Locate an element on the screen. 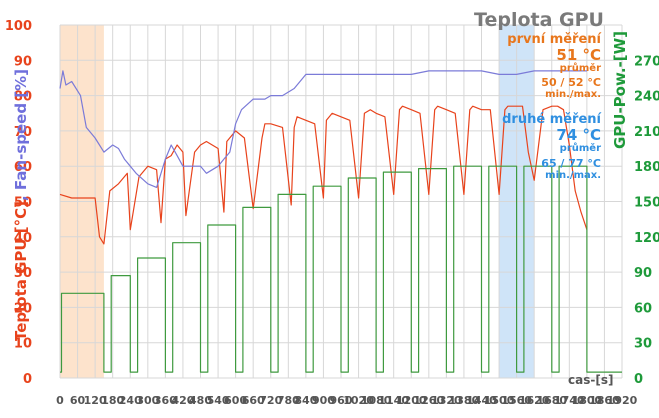 Image resolution: width=659 pixels, height=418 pixels. y-left-tick-label: 20 is located at coordinates (23, 308).